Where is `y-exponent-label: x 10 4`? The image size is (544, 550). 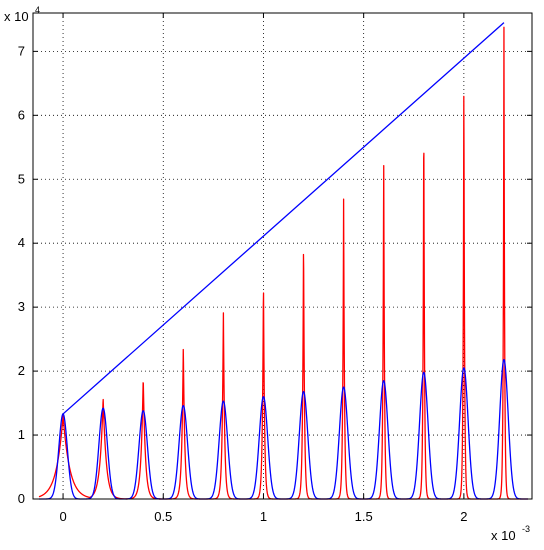
y-exponent-label: x 10 4 is located at coordinates (22, 14).